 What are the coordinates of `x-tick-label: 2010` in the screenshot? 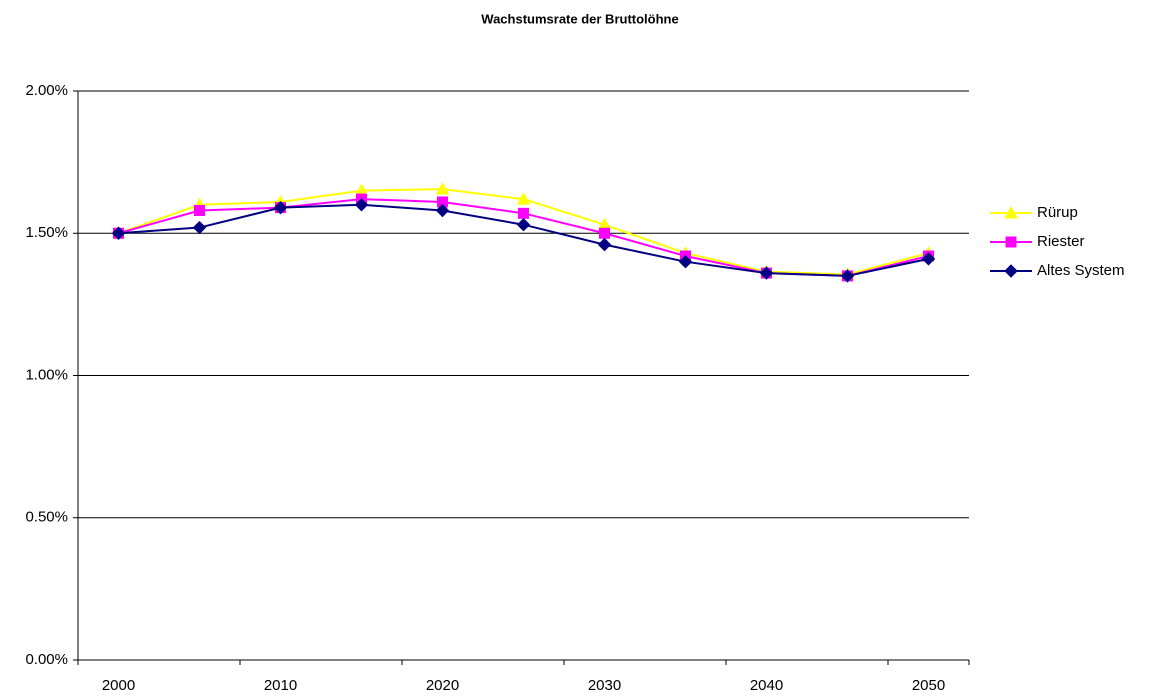 It's located at (280, 685).